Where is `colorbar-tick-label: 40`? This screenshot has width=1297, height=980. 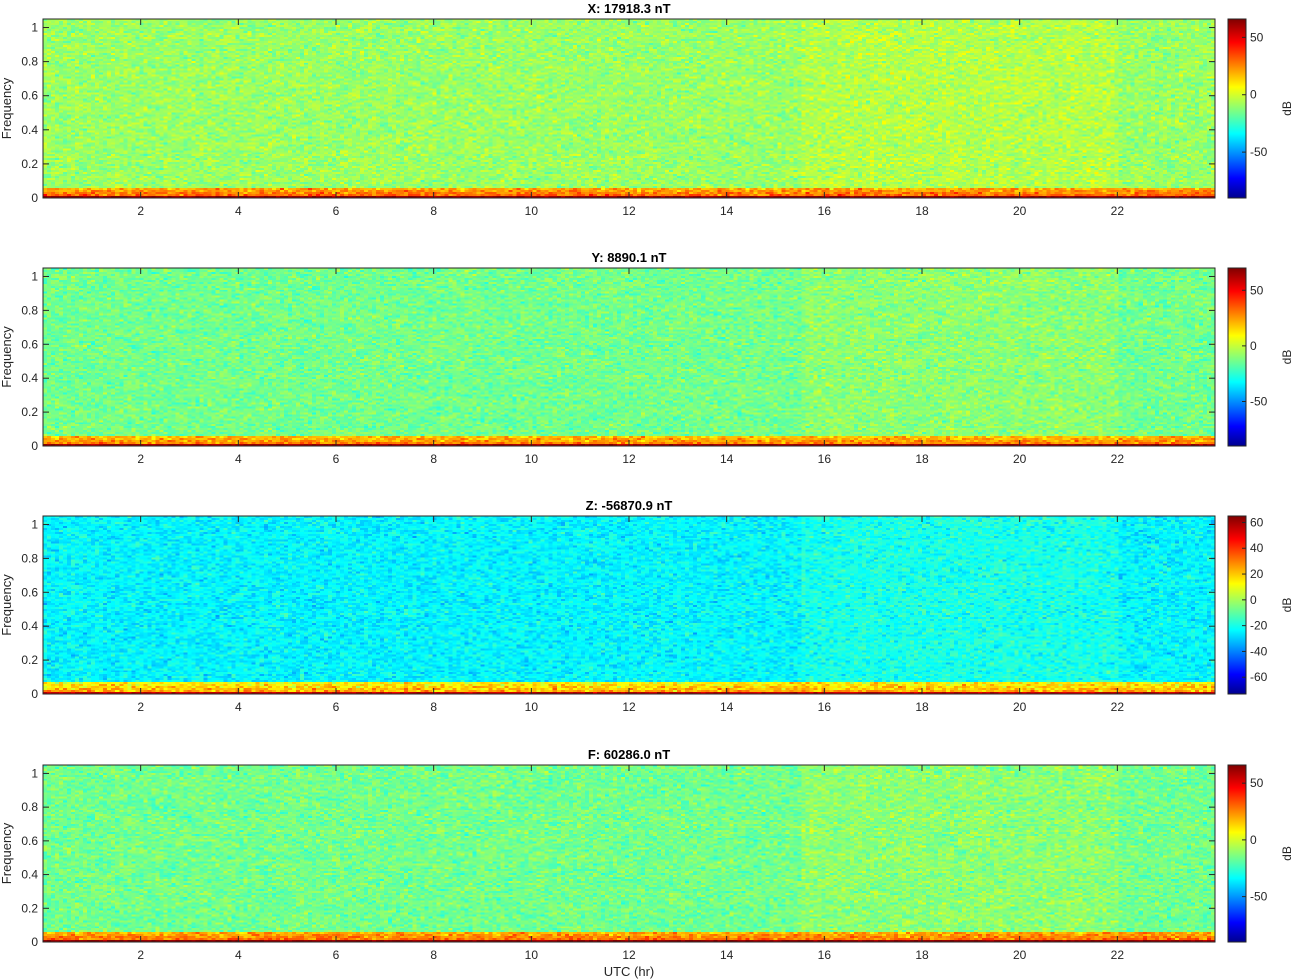
colorbar-tick-label: 40 is located at coordinates (1257, 548).